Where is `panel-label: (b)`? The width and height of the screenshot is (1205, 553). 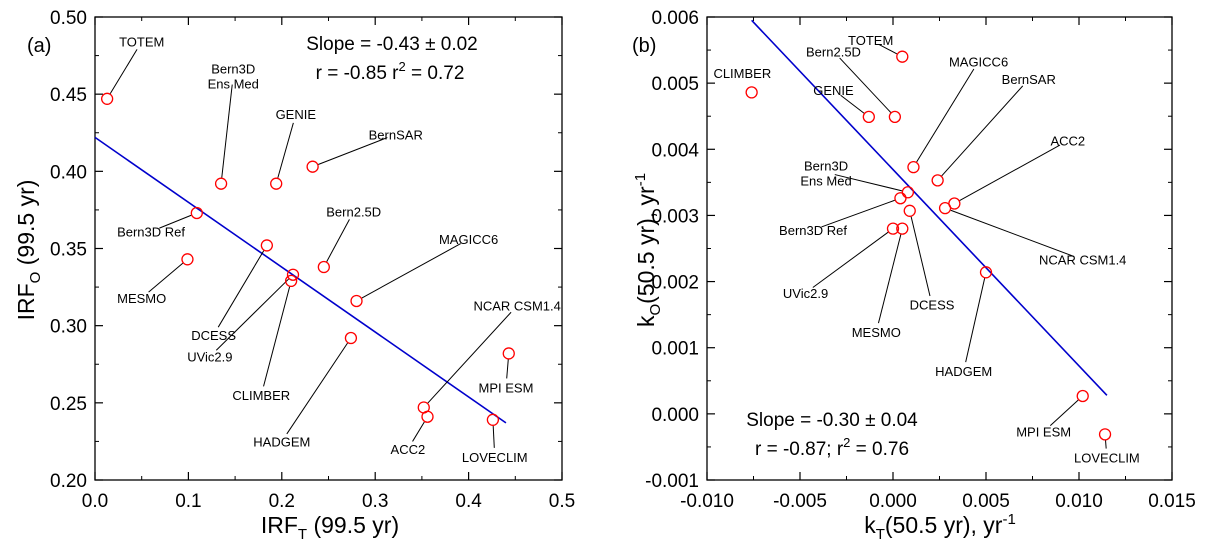 panel-label: (b) is located at coordinates (644, 46).